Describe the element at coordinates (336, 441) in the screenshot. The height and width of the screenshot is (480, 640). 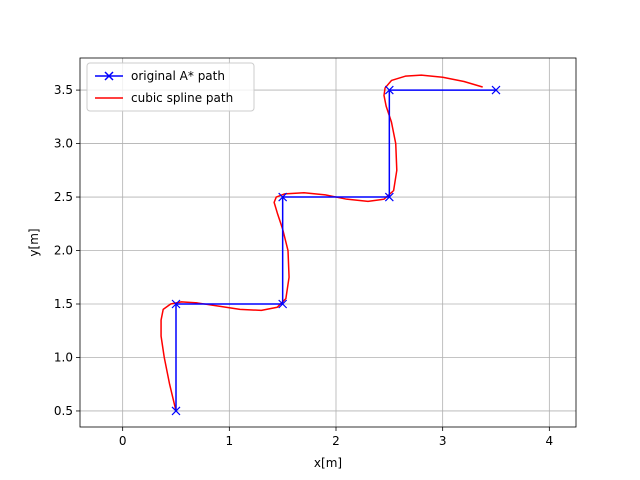
I see `x-tick-label: 2` at that location.